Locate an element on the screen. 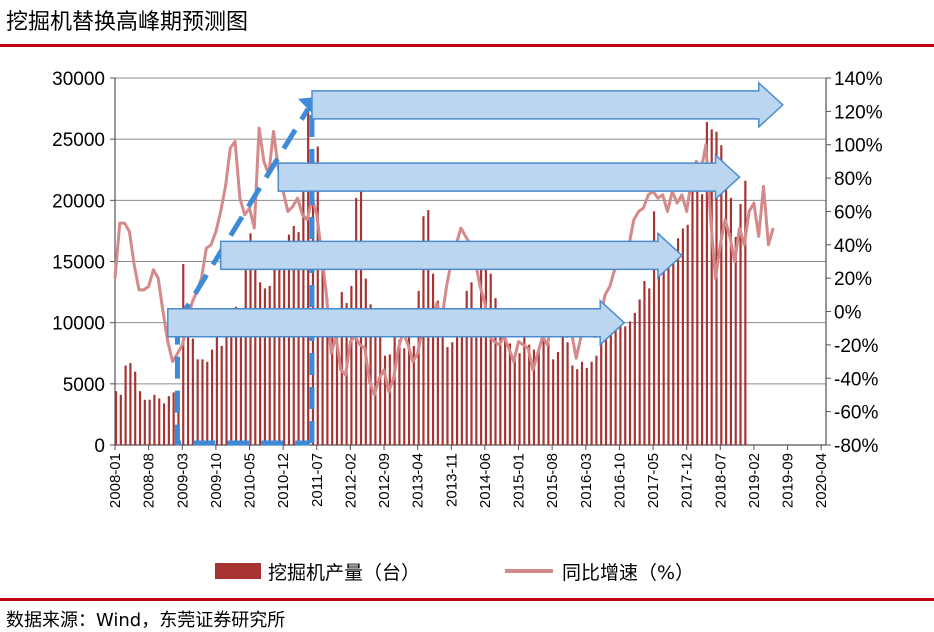  x-tick-label: 2018-07 is located at coordinates (720, 480).